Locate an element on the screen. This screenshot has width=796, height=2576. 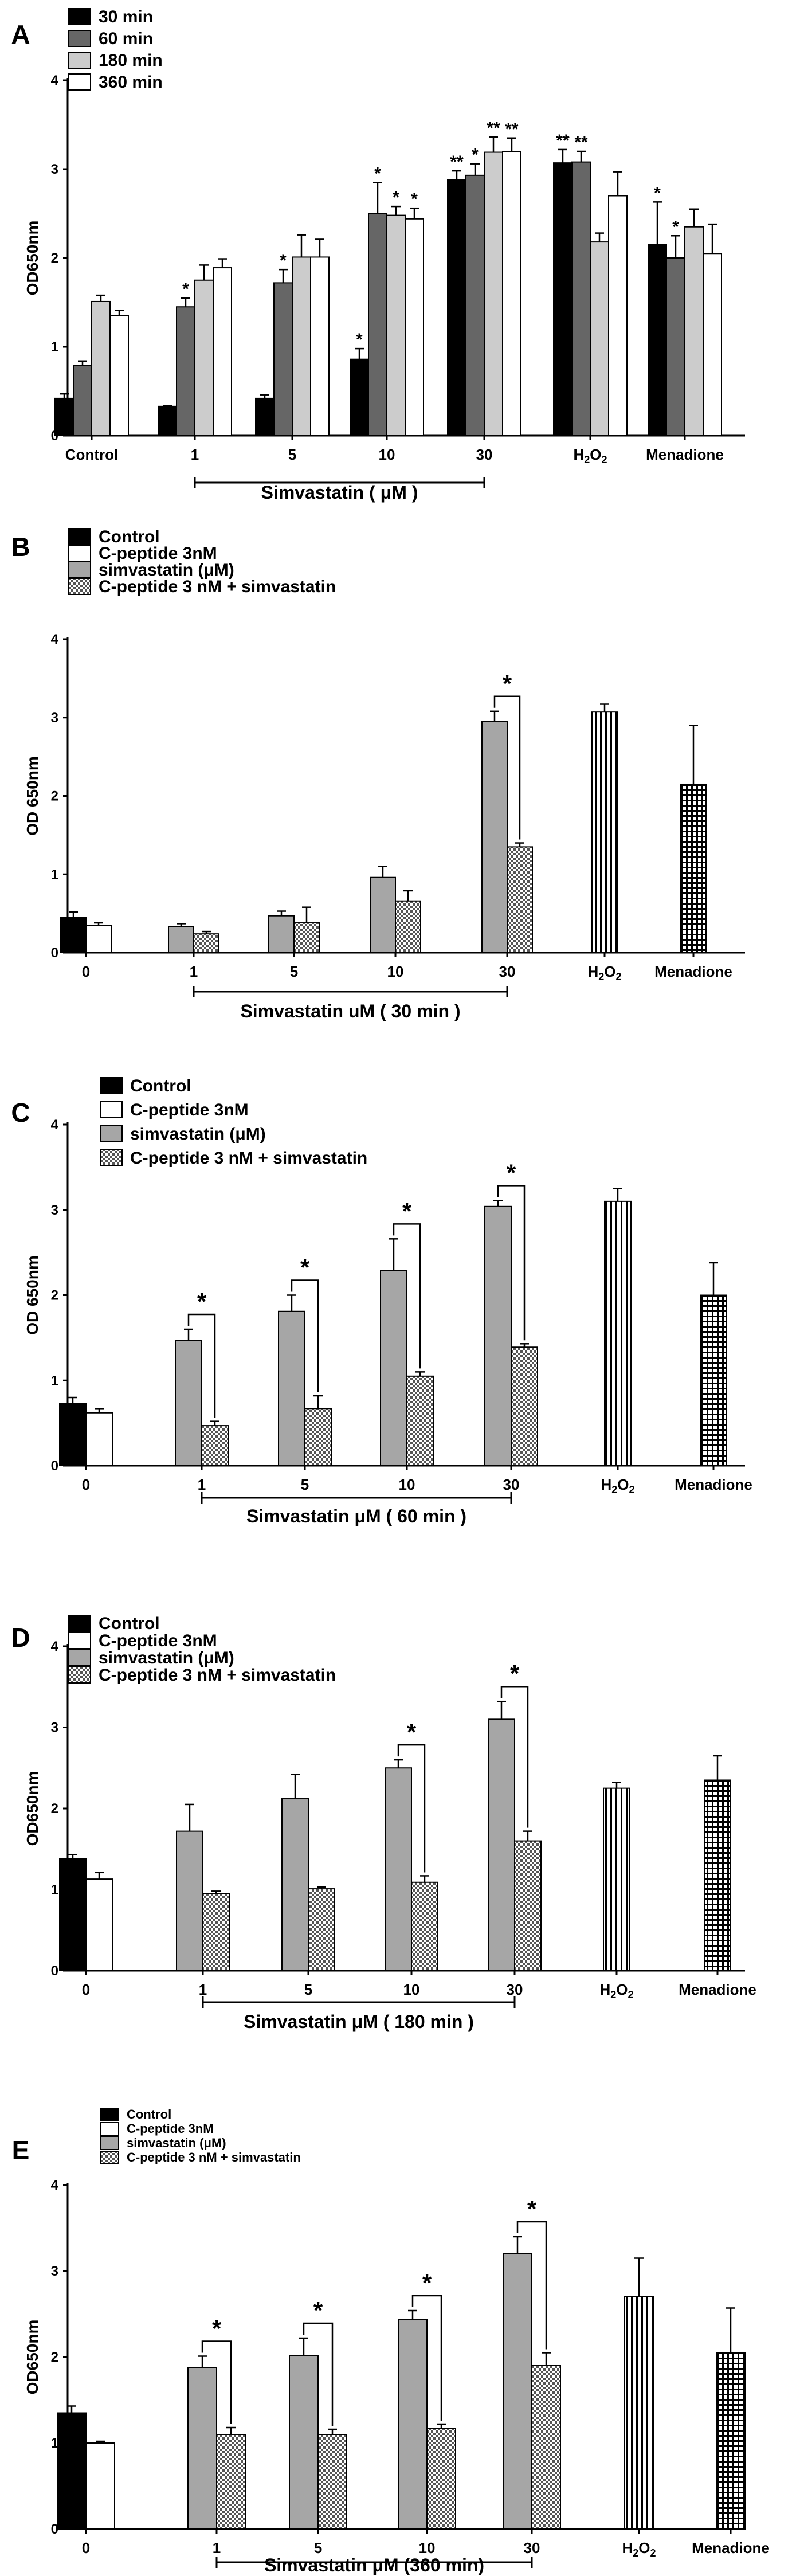
category-label: 0 is located at coordinates (86, 1989).